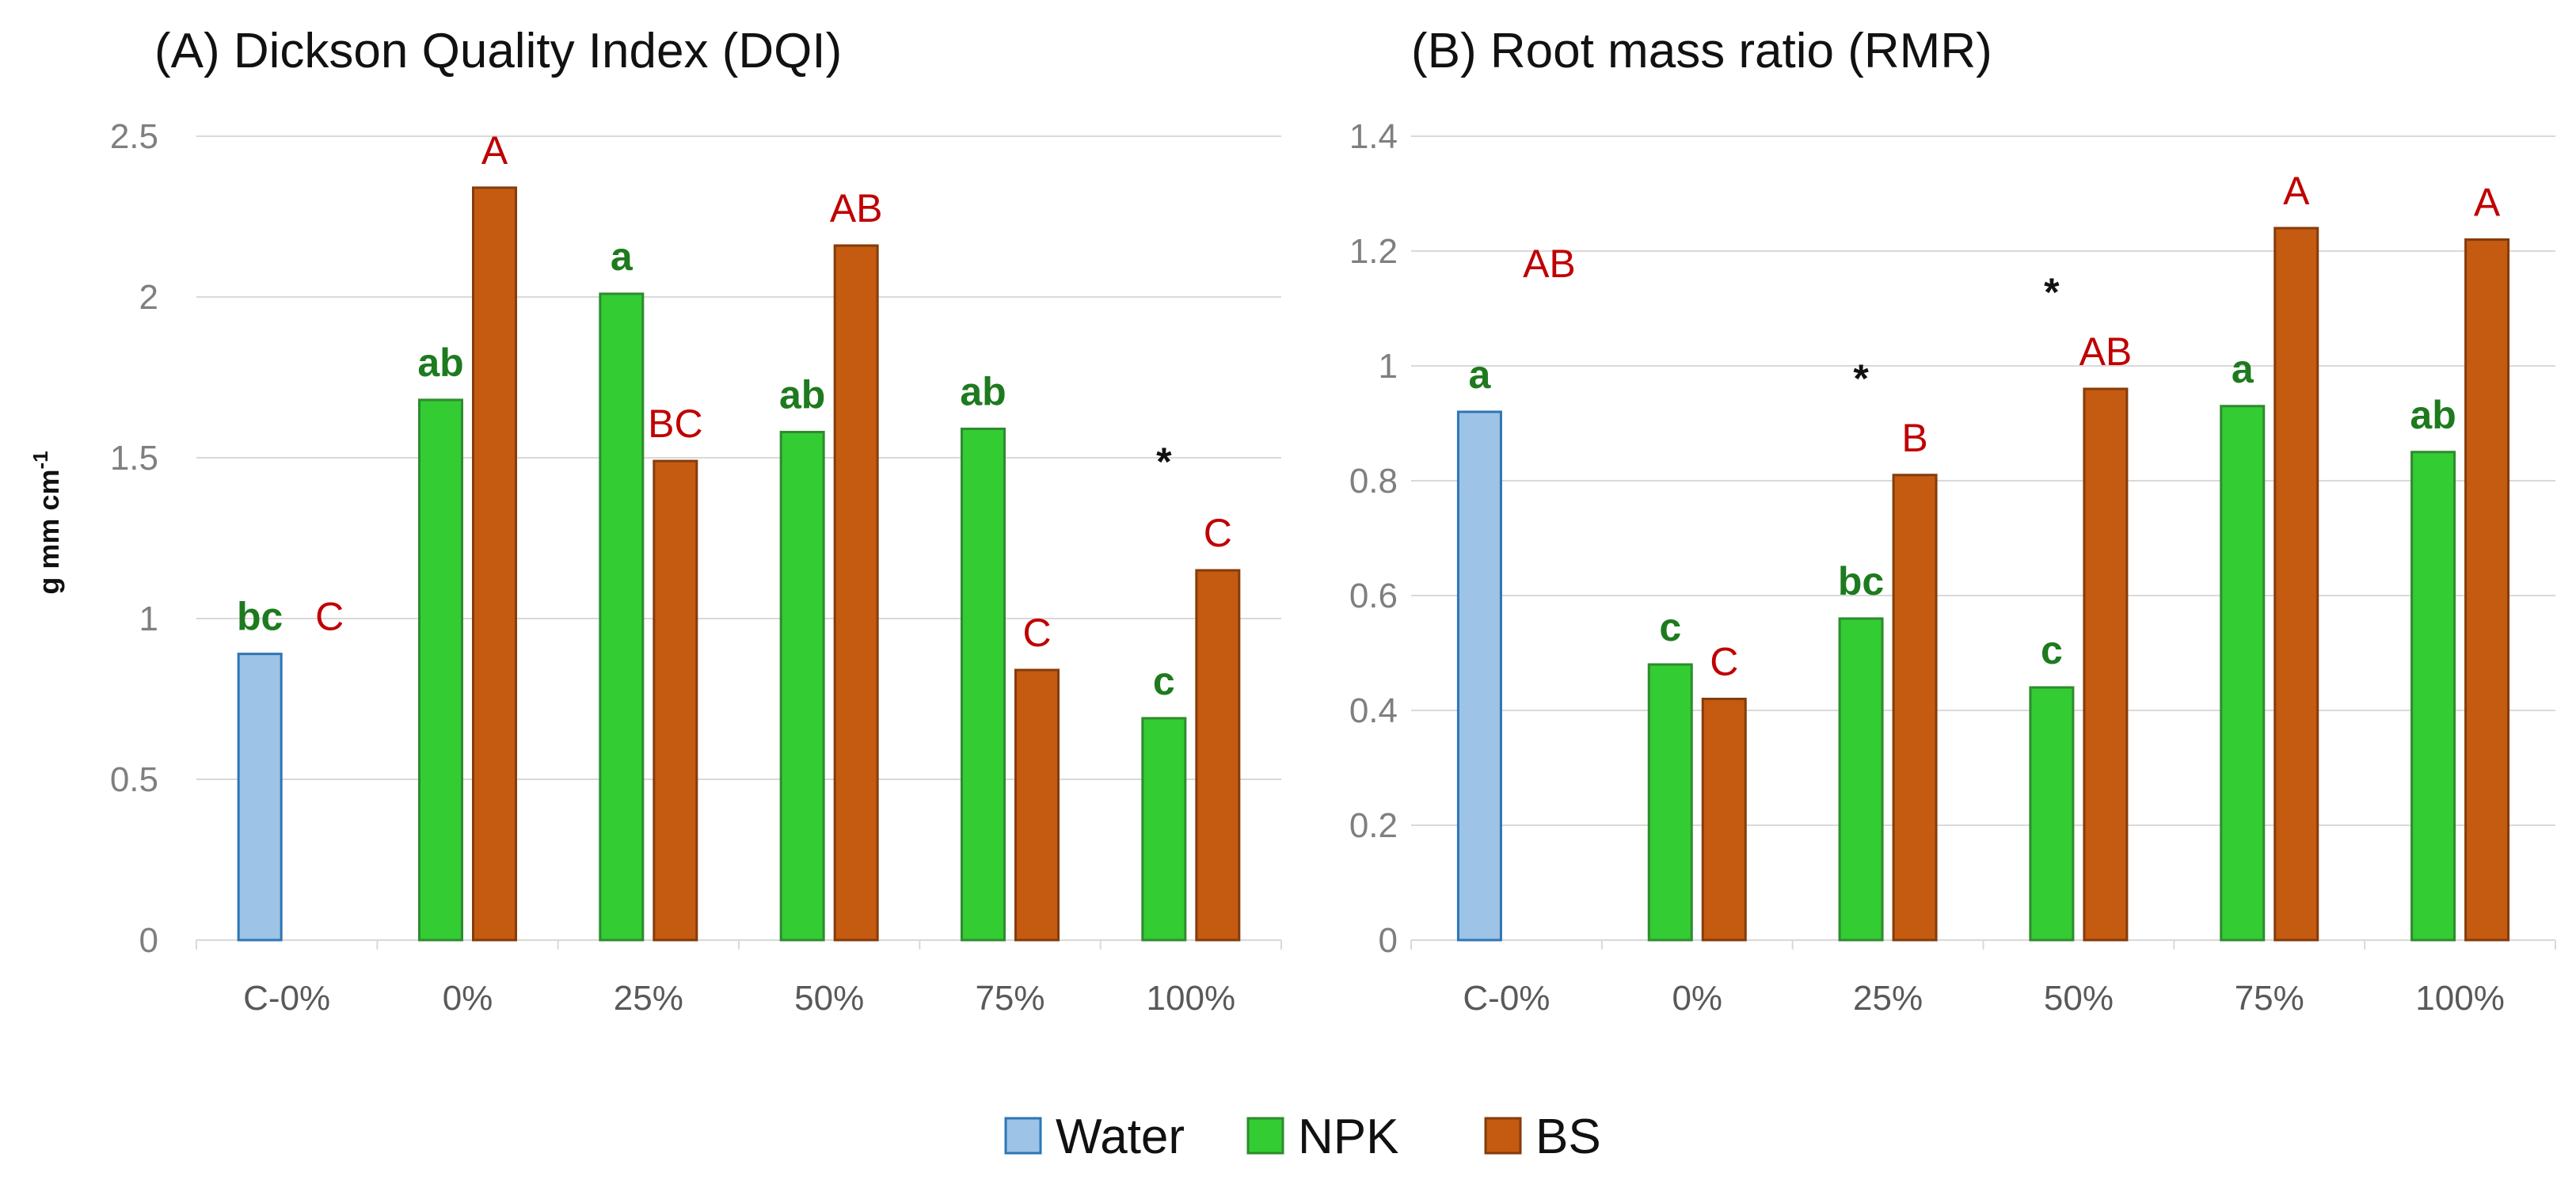  I want to click on y-axis-label: g mm cm-1, so click(47, 522).